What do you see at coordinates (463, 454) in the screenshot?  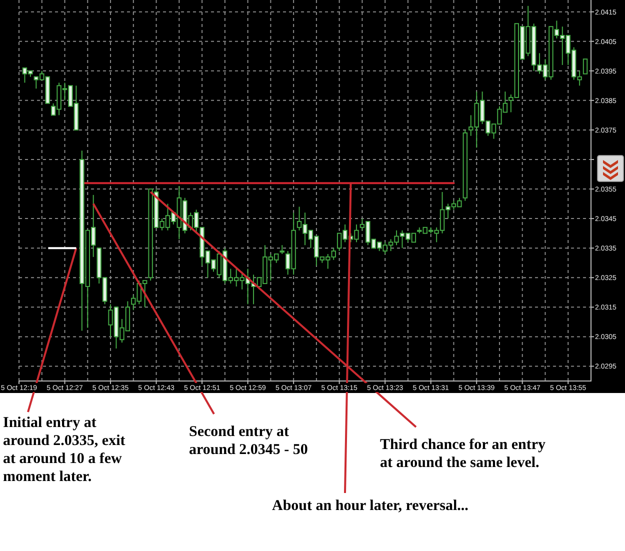 I see `annotation: Third chance for an entry at around the same level.` at bounding box center [463, 454].